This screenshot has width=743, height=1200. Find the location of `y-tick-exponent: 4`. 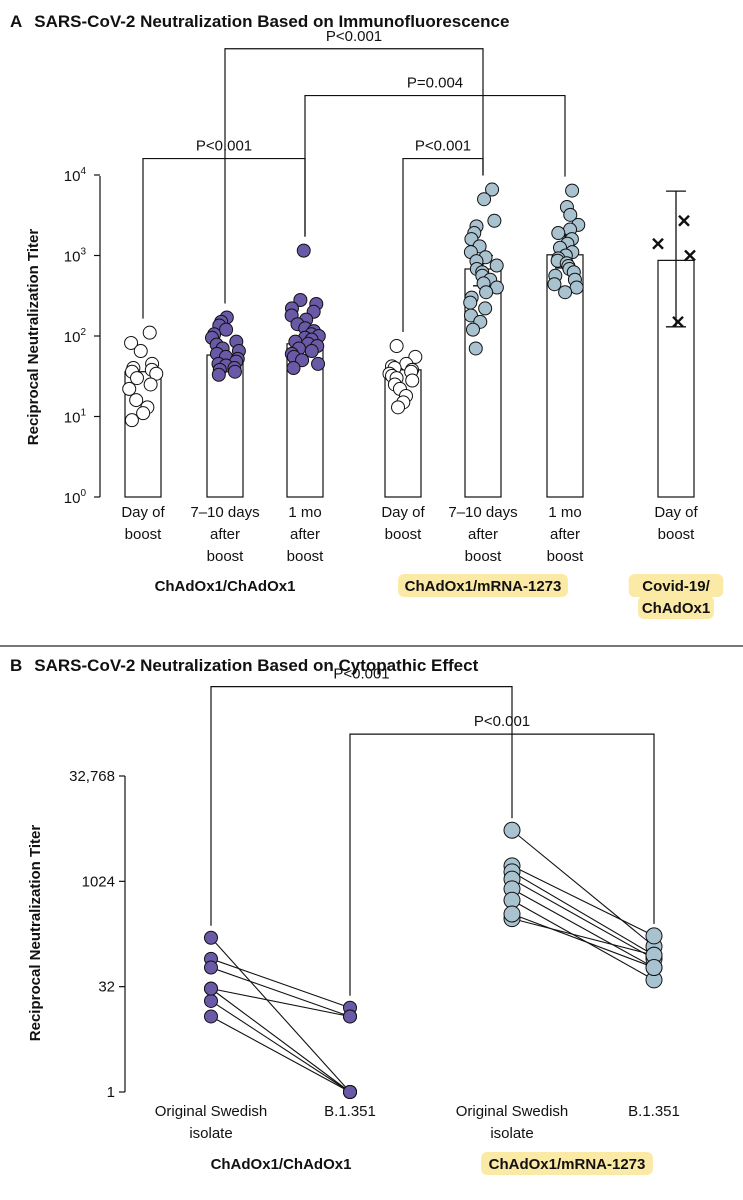

y-tick-exponent: 4 is located at coordinates (83, 171).